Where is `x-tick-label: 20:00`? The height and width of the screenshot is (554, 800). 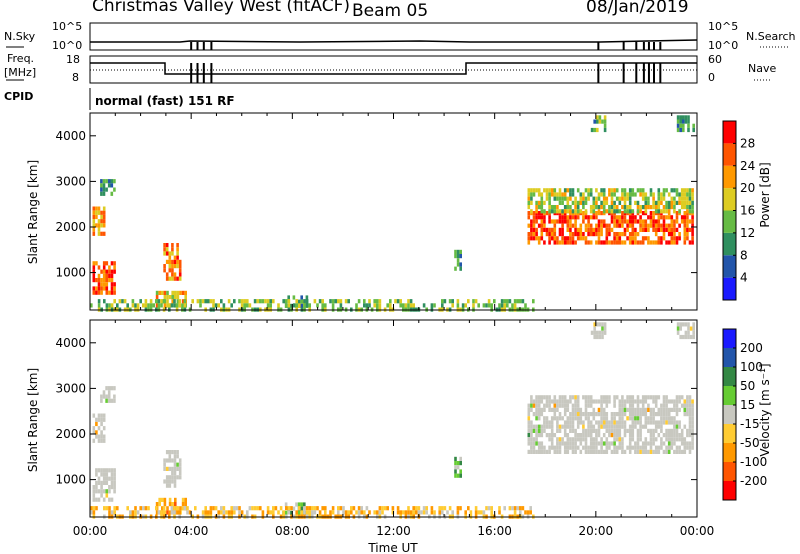 x-tick-label: 20:00 is located at coordinates (596, 531).